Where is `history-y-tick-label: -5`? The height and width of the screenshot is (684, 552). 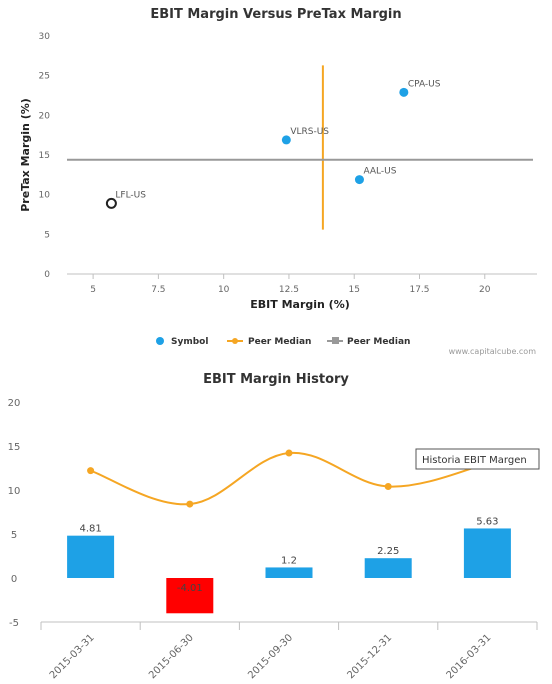
history-y-tick-label: -5 is located at coordinates (14, 623).